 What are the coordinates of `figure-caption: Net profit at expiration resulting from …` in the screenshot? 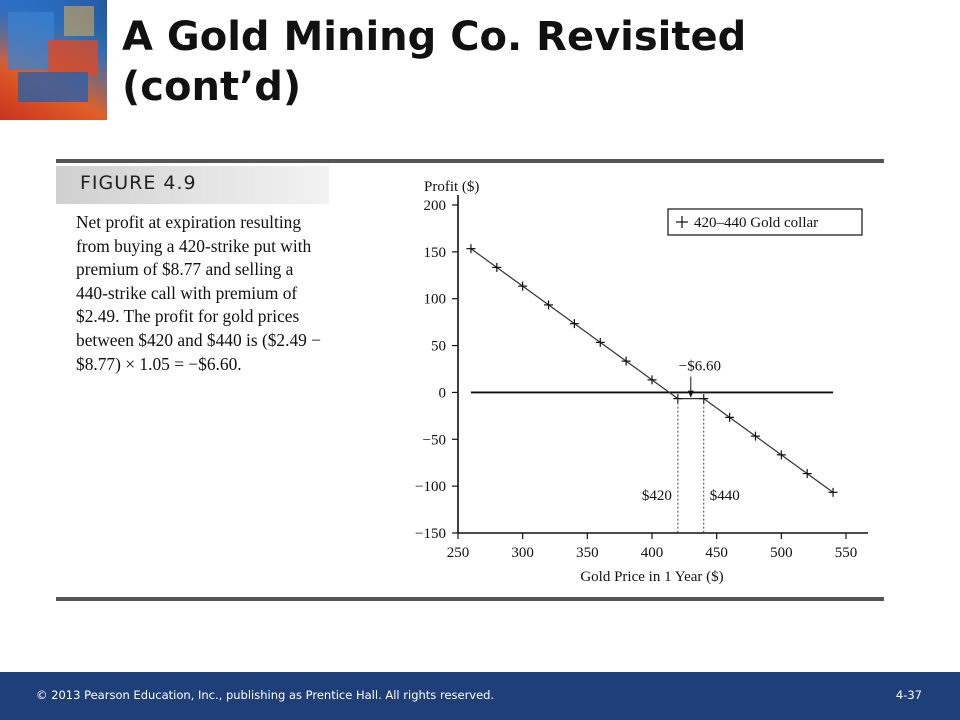 It's located at (199, 293).